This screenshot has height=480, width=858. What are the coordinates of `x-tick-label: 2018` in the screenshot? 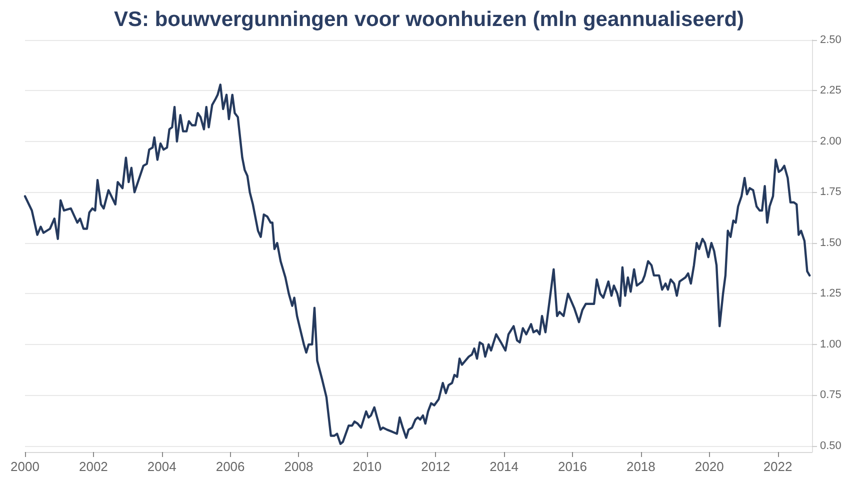 It's located at (641, 466).